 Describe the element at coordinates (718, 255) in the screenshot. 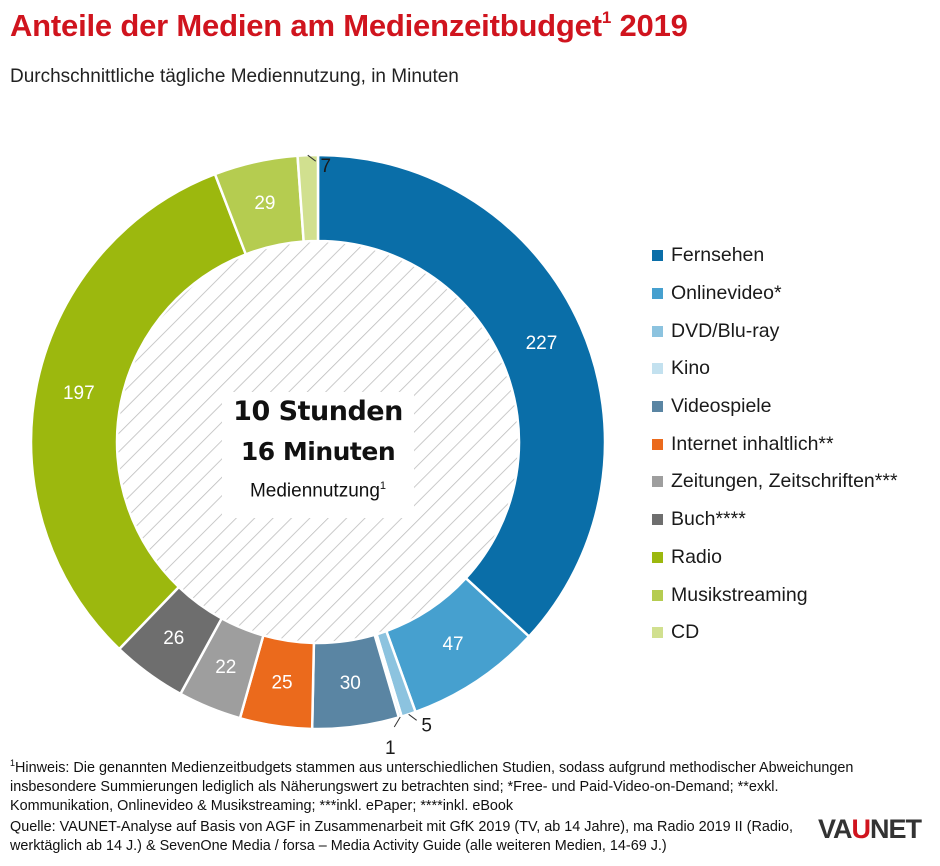

I see `legend-label: Fernsehen` at that location.